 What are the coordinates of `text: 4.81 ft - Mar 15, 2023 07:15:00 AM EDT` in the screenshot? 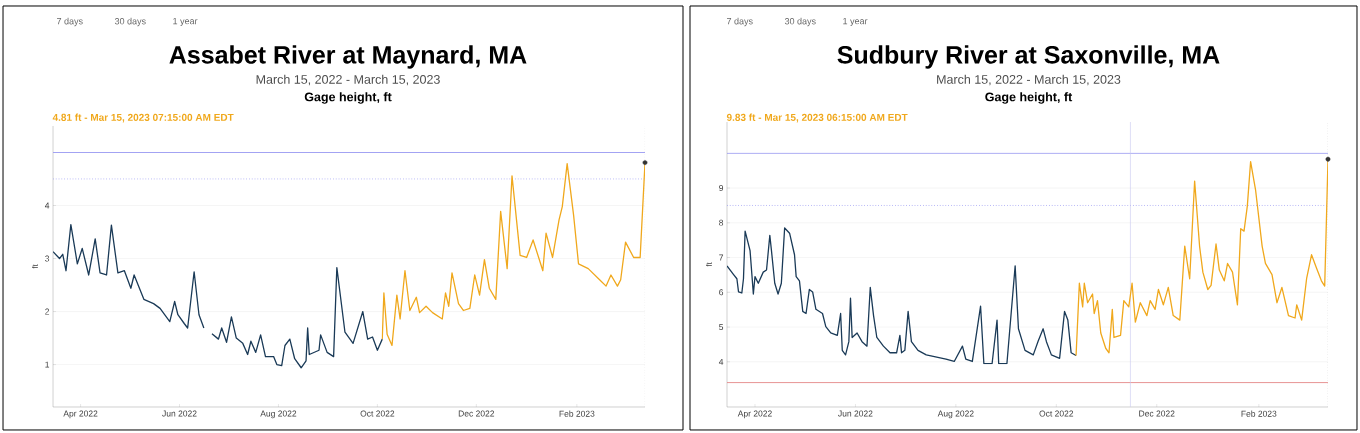 It's located at (143, 118).